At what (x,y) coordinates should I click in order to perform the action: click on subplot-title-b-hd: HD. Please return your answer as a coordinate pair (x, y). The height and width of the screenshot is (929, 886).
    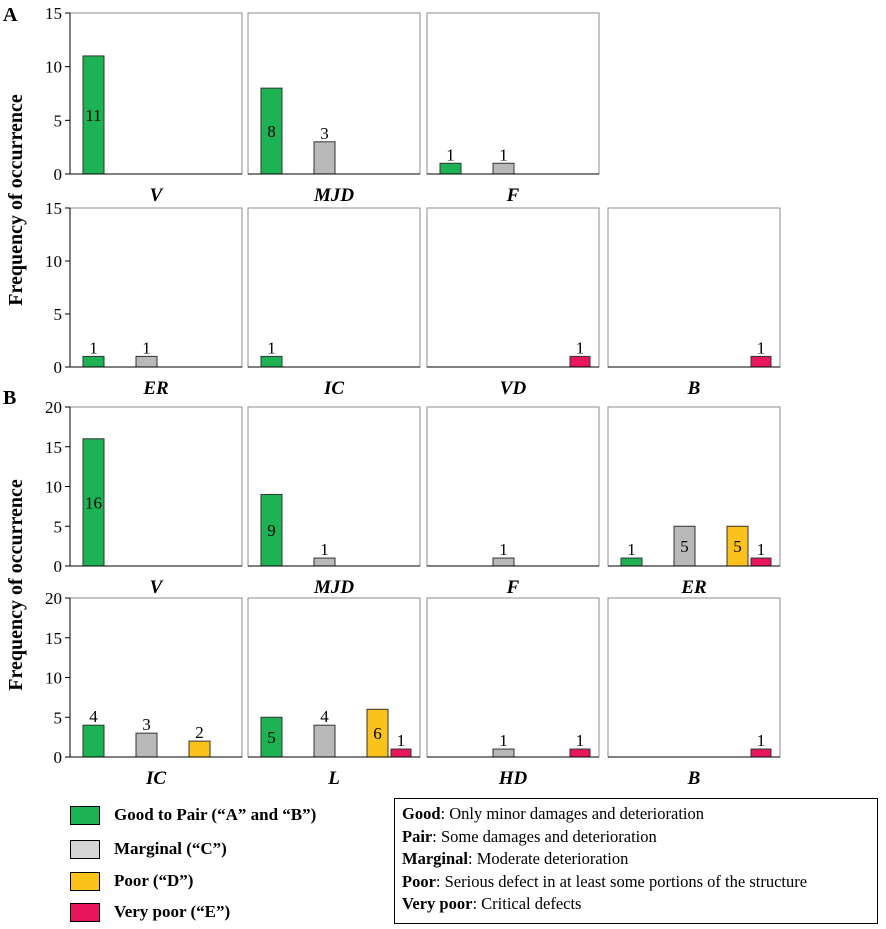
    Looking at the image, I should click on (513, 778).